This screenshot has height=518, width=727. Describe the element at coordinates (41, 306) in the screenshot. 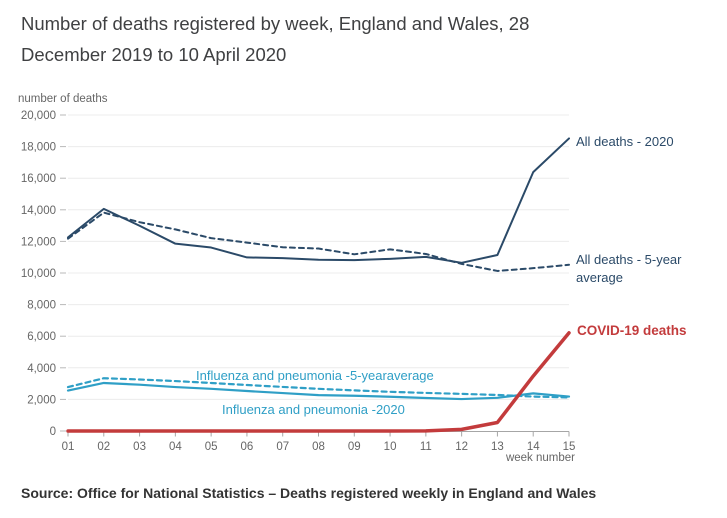

I see `svg-text: 8,000` at that location.